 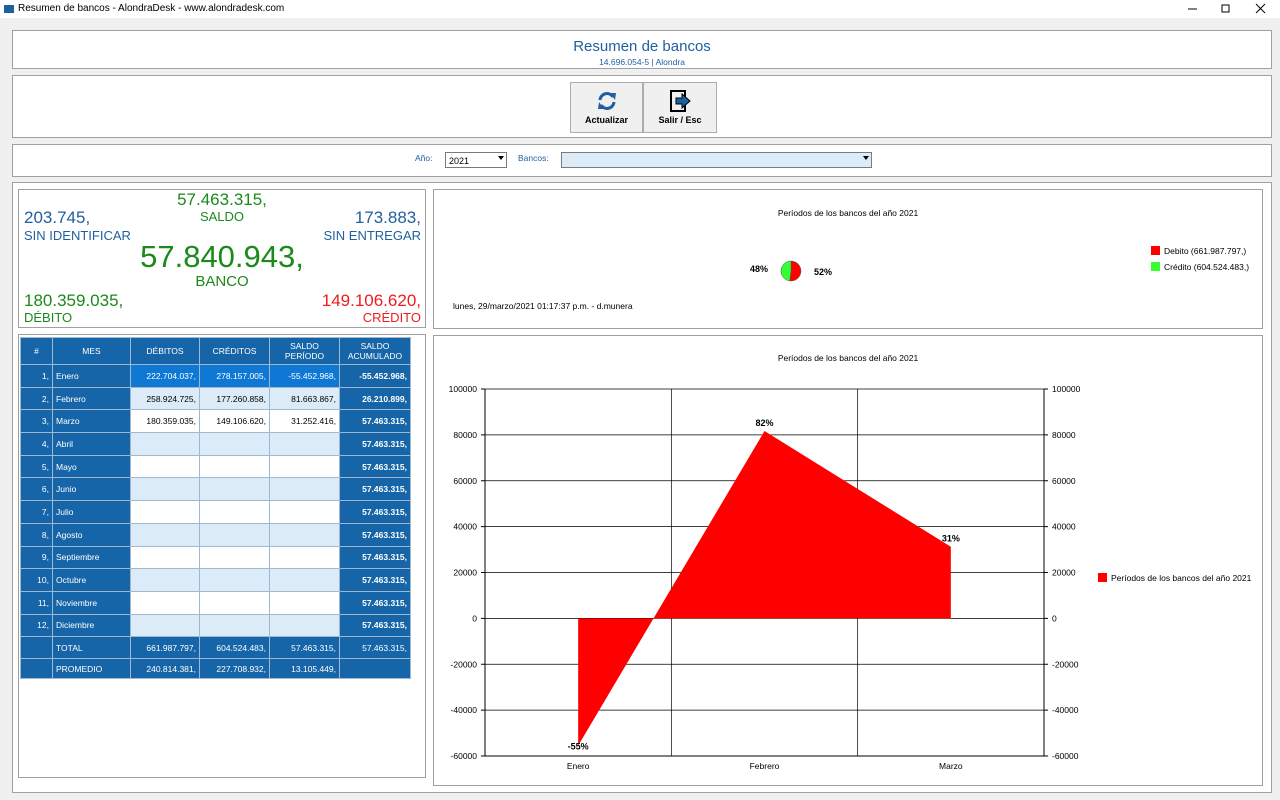 What do you see at coordinates (304, 398) in the screenshot?
I see `table-cell: 81.663.867,` at bounding box center [304, 398].